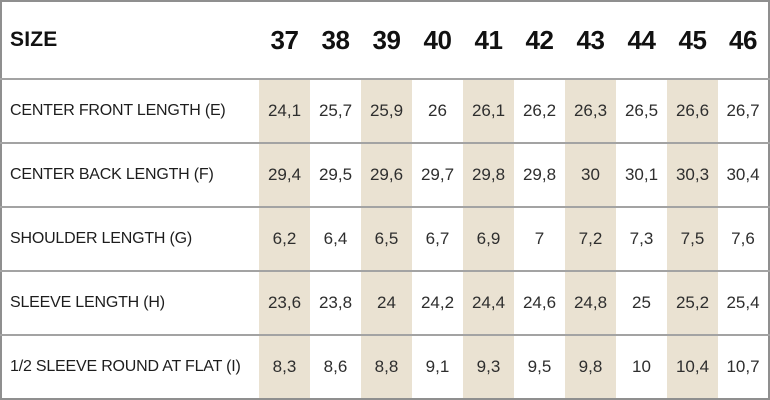 This screenshot has width=770, height=400. Describe the element at coordinates (125, 366) in the screenshot. I see `row-label: 1/2 SLEEVE ROUND AT FLAT (I)` at that location.